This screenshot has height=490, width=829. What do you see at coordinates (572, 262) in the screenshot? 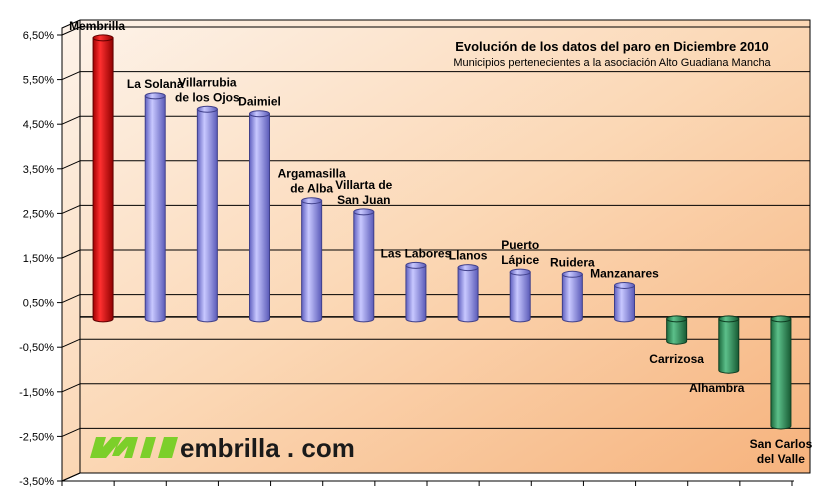
I see `bar-label: Ruidera` at bounding box center [572, 262].